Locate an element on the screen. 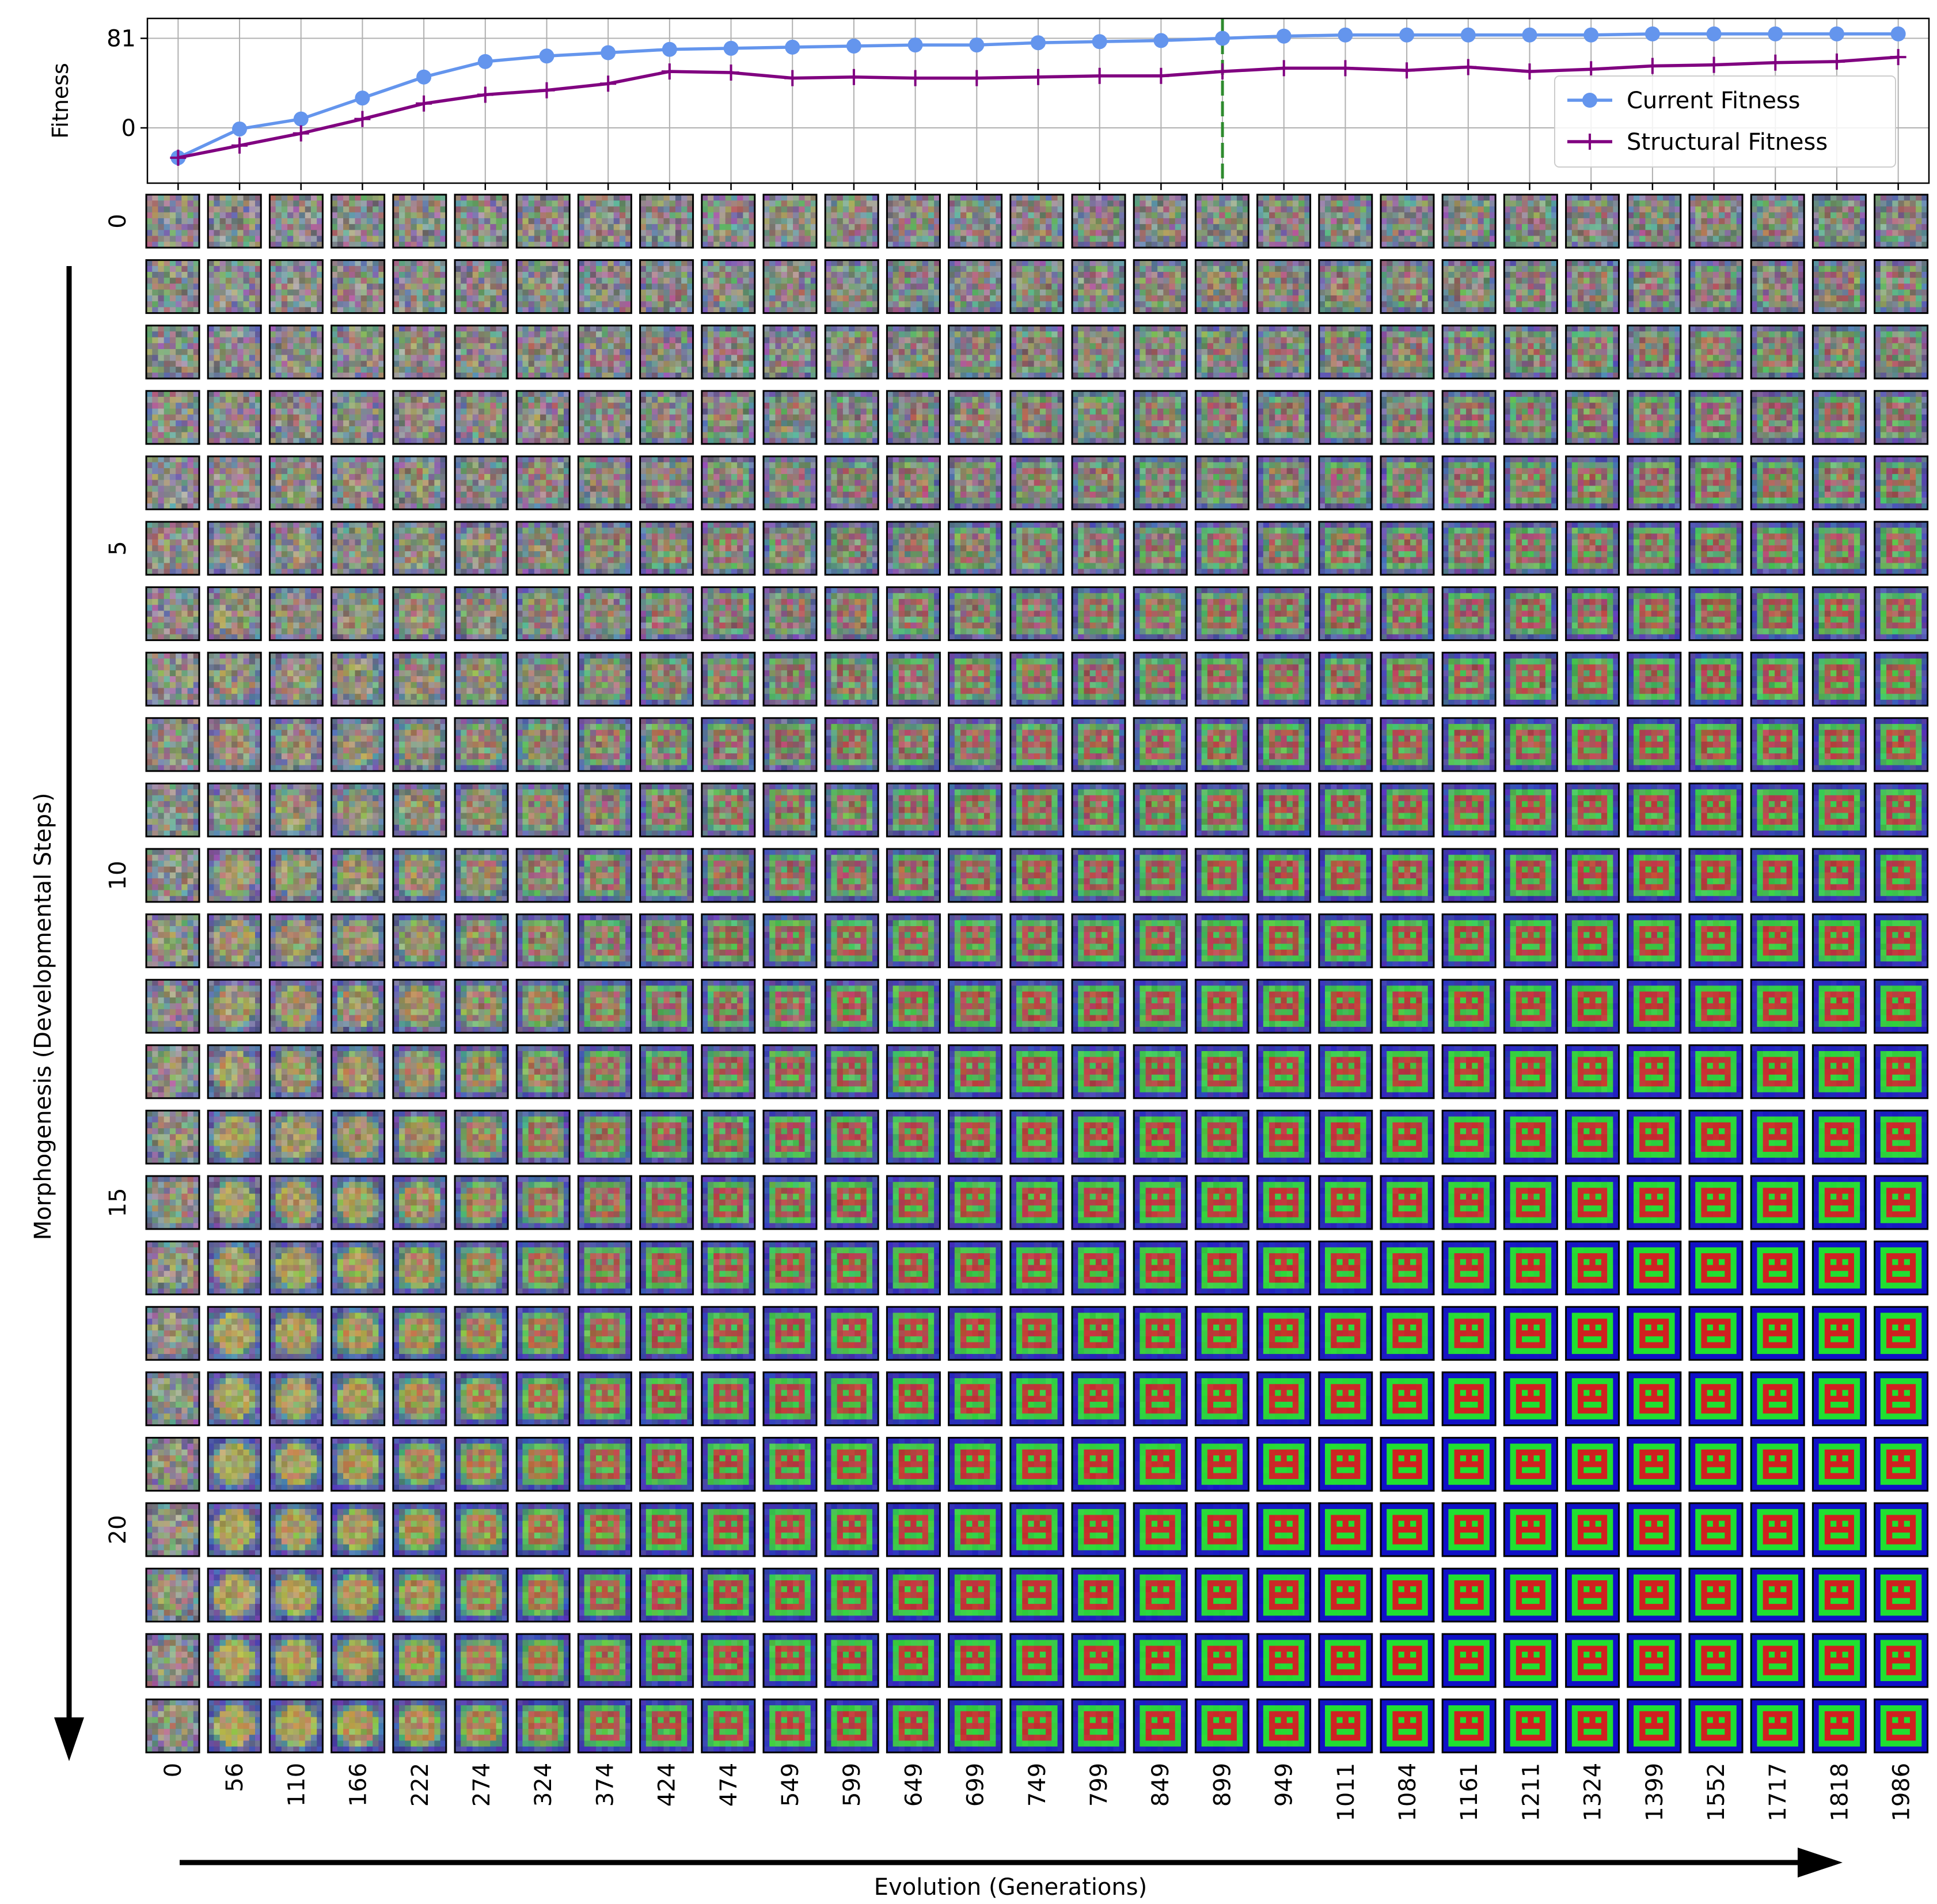 The width and height of the screenshot is (1937, 1904). y-tick-label: 0 is located at coordinates (128, 128).